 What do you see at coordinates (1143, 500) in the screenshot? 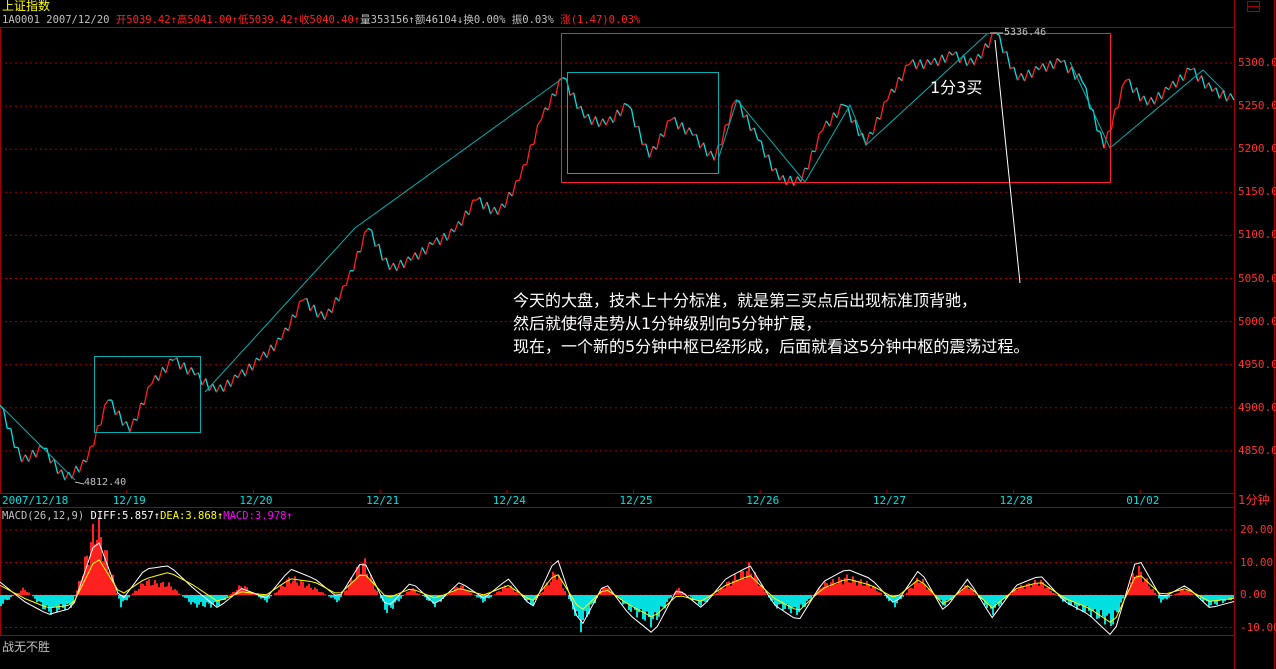
I see `x-tick-label: 01/02` at bounding box center [1143, 500].